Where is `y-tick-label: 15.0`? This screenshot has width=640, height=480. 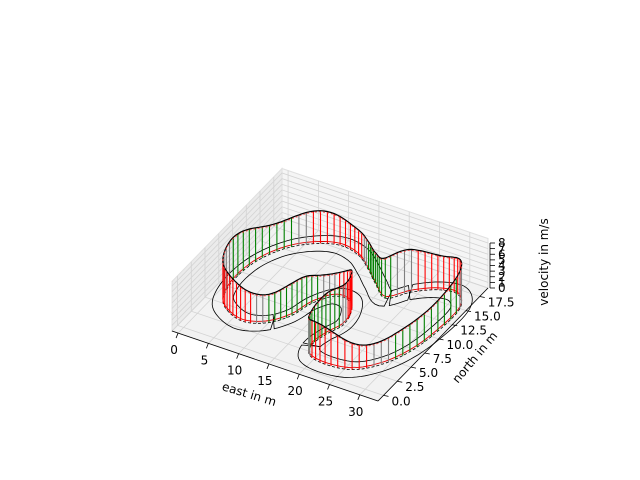
y-tick-label: 15.0 is located at coordinates (487, 317).